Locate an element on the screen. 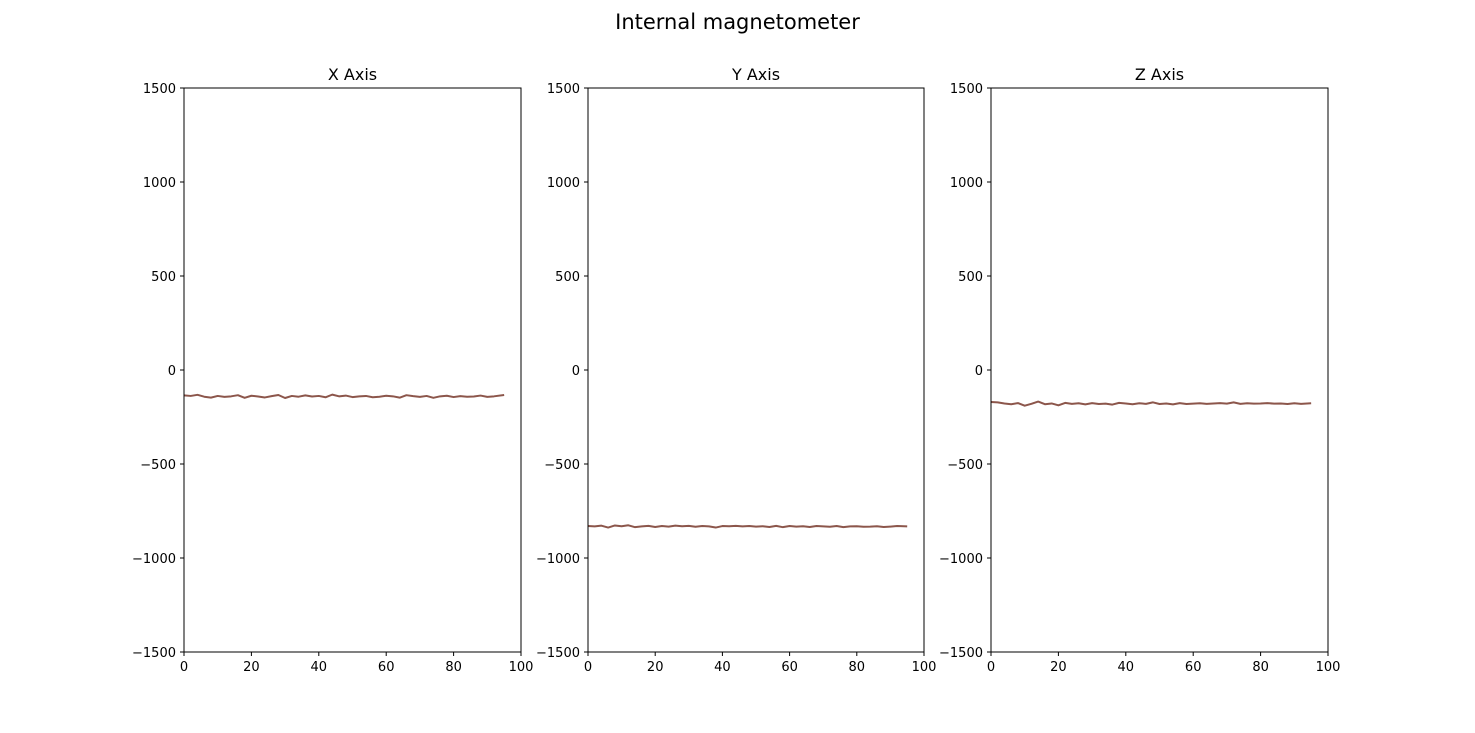 This screenshot has width=1475, height=733. subplot-title: X Axis is located at coordinates (352, 74).